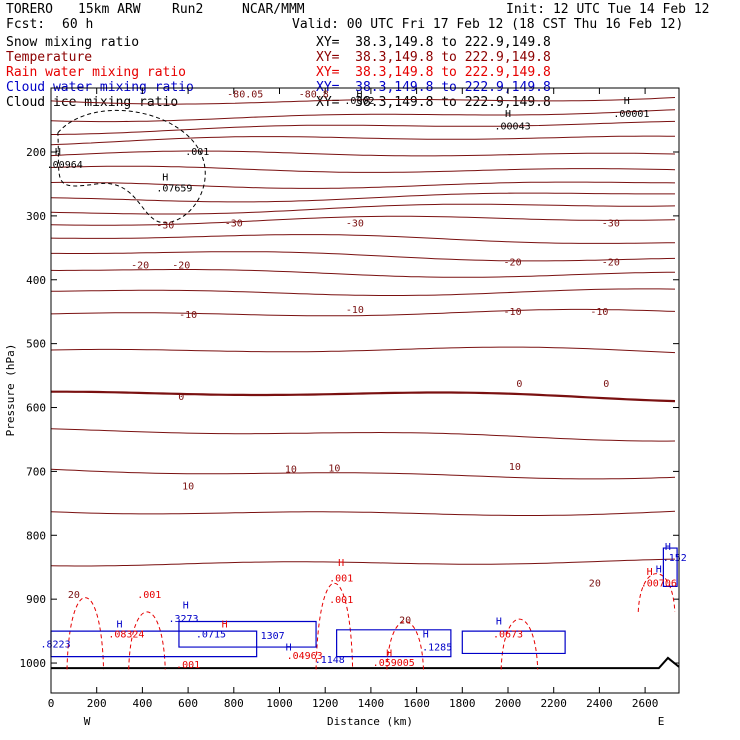  I want to click on x-tick-label: 1400, so click(371, 703).